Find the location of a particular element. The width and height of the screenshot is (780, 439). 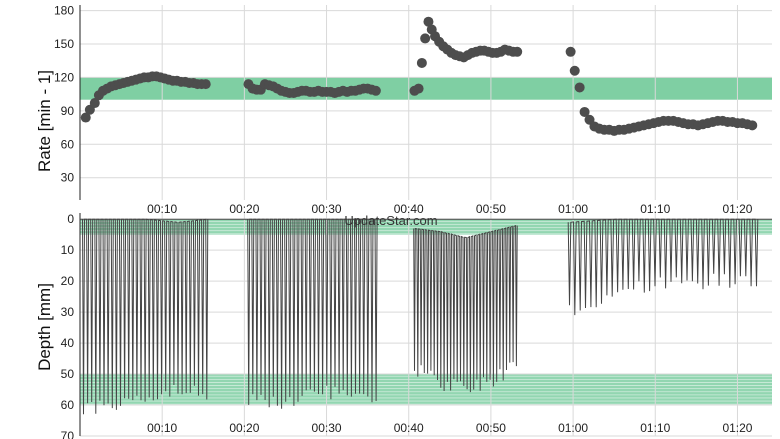

depth-y-axis-label: Depth [mm] is located at coordinates (44, 327).